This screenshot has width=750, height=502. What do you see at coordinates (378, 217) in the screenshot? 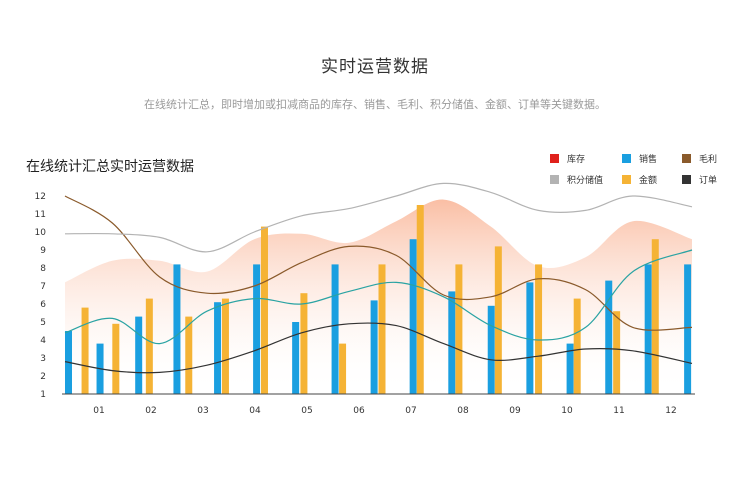
I see `line-series-积分储值` at bounding box center [378, 217].